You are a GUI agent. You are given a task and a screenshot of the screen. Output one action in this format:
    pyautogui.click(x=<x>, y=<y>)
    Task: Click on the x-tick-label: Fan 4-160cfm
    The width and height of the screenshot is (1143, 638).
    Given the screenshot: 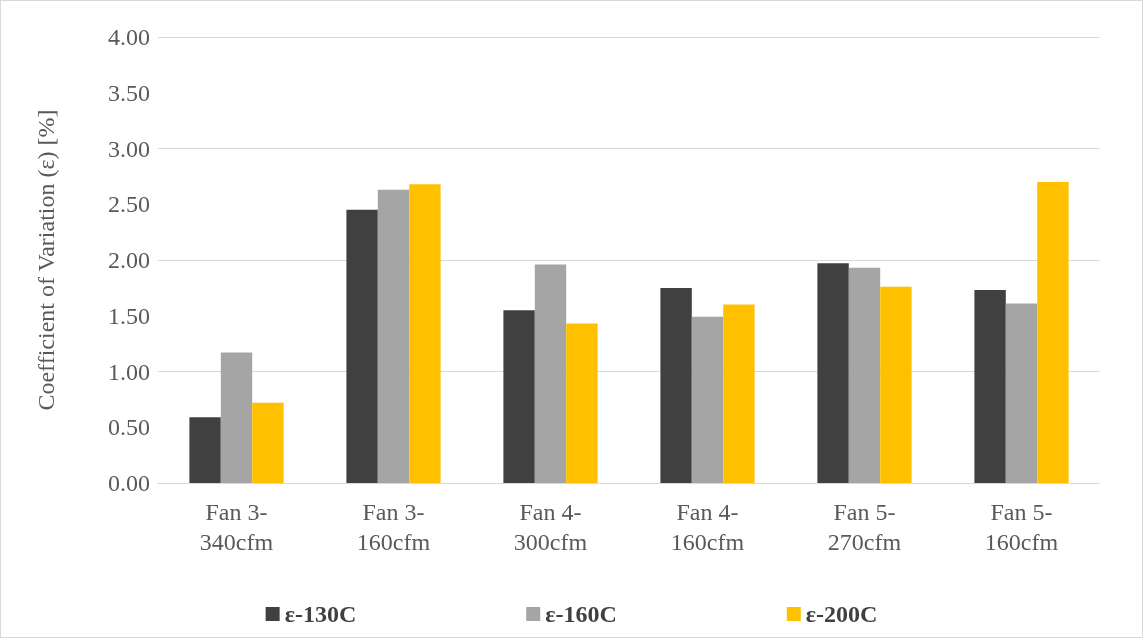 What is the action you would take?
    pyautogui.click(x=707, y=527)
    